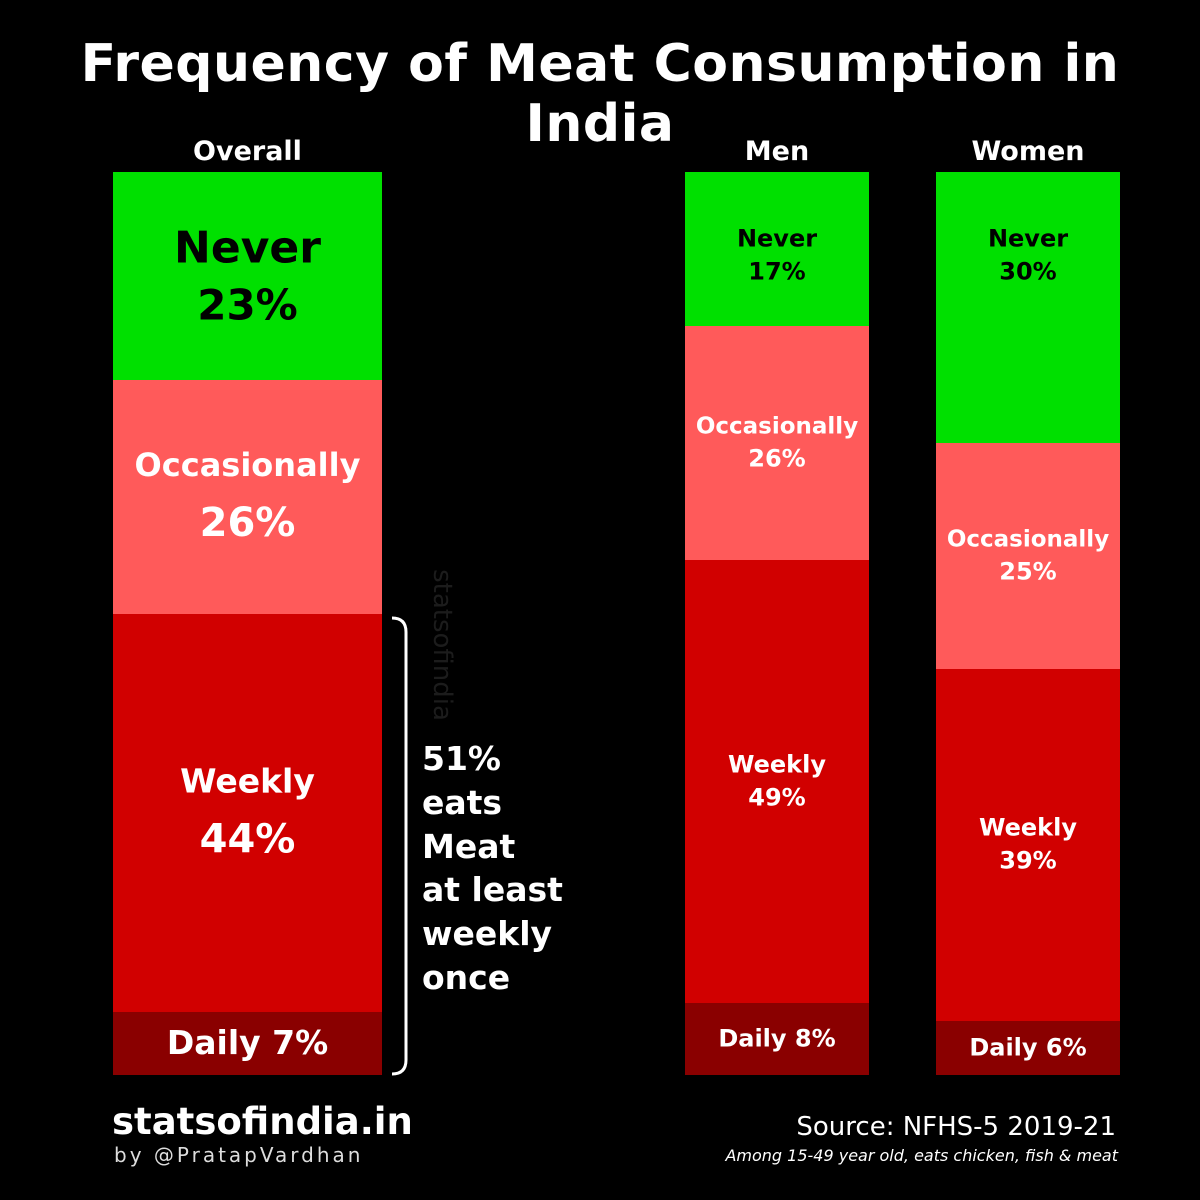  Describe the element at coordinates (1028, 256) in the screenshot. I see `segment-data-label: Never 30%` at that location.